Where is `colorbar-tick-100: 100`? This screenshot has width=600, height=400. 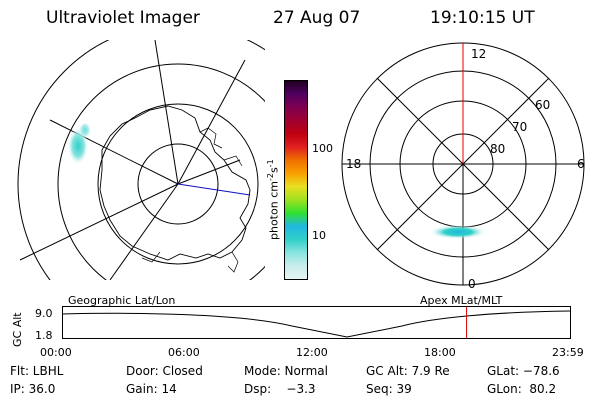
colorbar-tick-100: 100 is located at coordinates (322, 148).